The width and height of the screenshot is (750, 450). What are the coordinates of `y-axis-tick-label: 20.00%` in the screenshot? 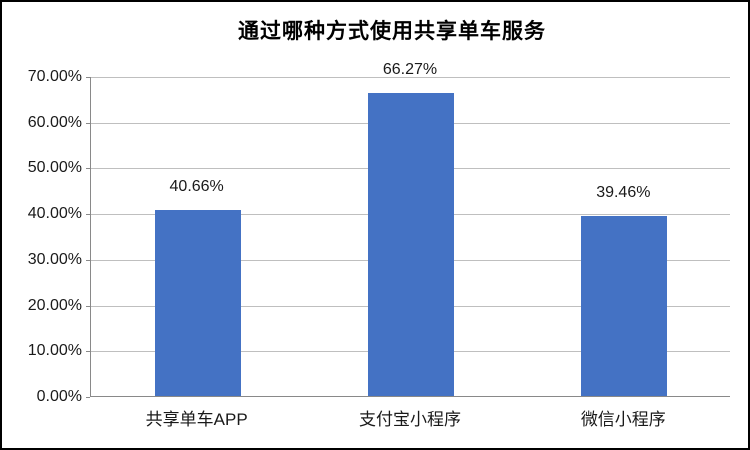 It's located at (54, 305).